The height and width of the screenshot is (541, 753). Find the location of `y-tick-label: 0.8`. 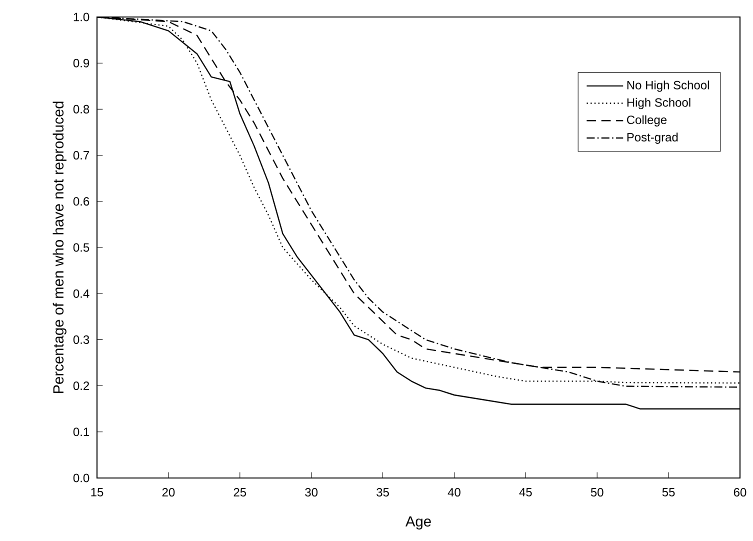

y-tick-label: 0.8 is located at coordinates (81, 109).